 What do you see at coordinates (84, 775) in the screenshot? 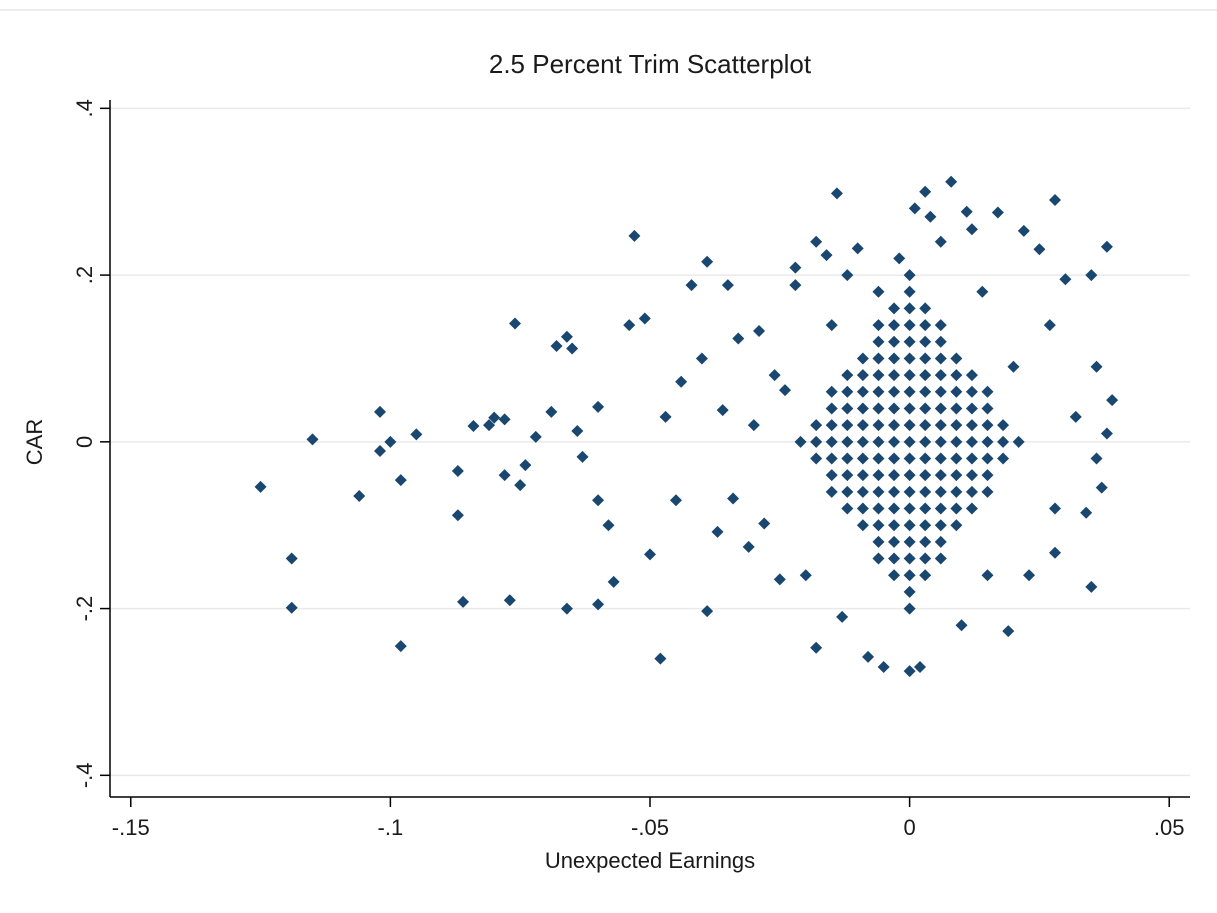
I see `y-tick-label: -.4` at bounding box center [84, 775].